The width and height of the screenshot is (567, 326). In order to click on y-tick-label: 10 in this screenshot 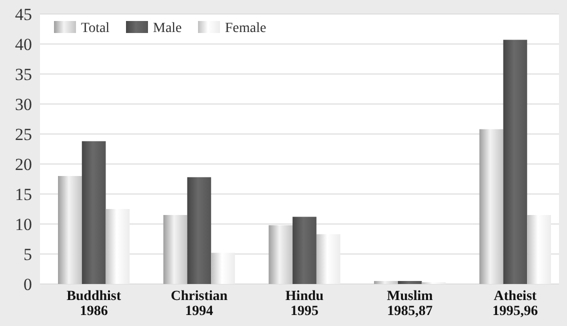, I will do `click(23, 224)`.